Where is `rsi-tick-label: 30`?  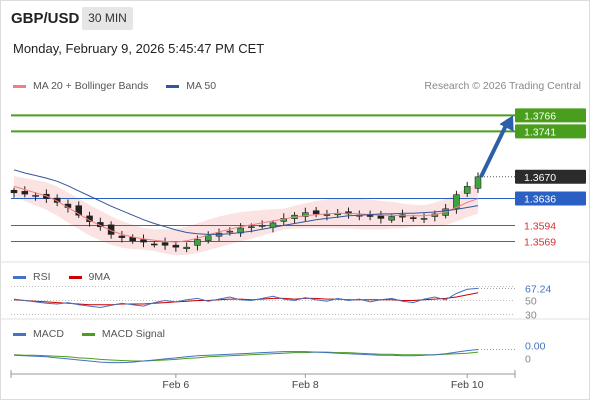 rsi-tick-label: 30 is located at coordinates (531, 316).